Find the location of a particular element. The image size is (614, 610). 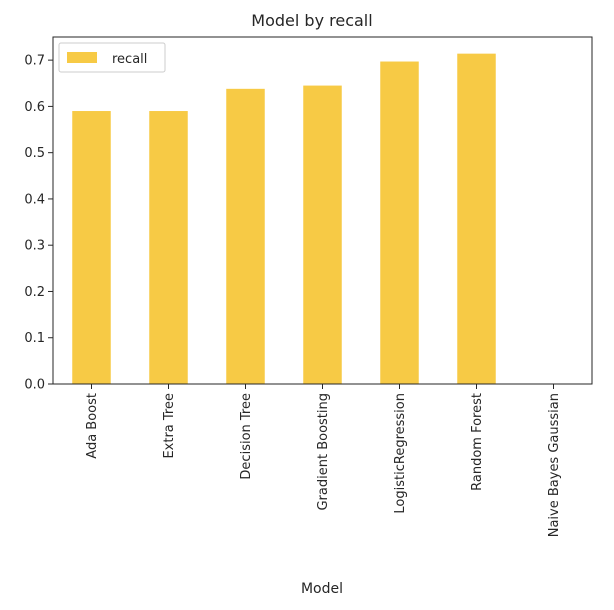

x-tick-label: Extra Tree is located at coordinates (169, 426).